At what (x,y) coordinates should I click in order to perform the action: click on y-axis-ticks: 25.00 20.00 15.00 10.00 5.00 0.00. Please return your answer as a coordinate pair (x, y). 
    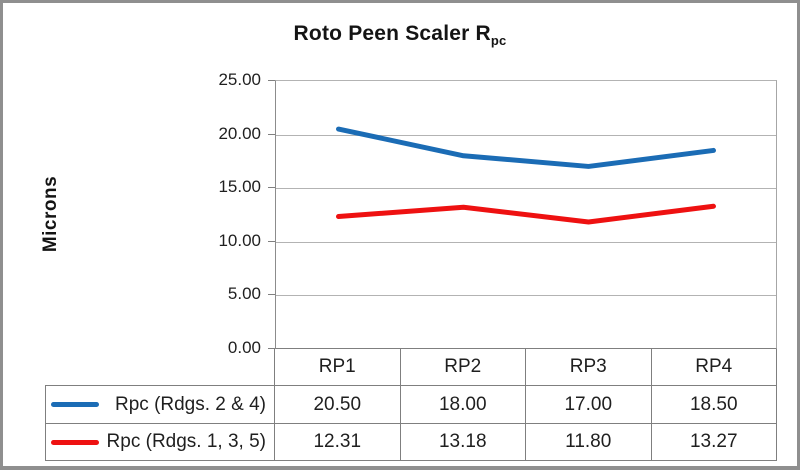
    Looking at the image, I should click on (217, 213).